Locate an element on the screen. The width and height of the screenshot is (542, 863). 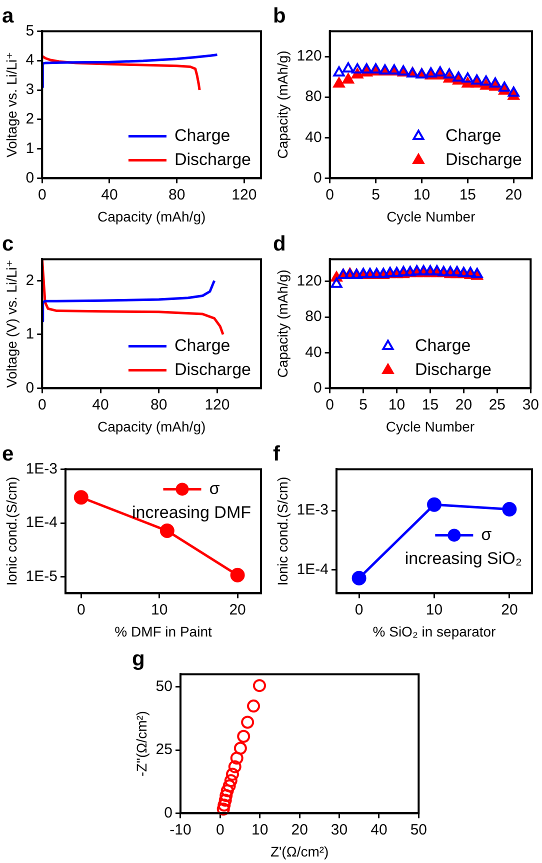
chart-title: e is located at coordinates (8, 454).